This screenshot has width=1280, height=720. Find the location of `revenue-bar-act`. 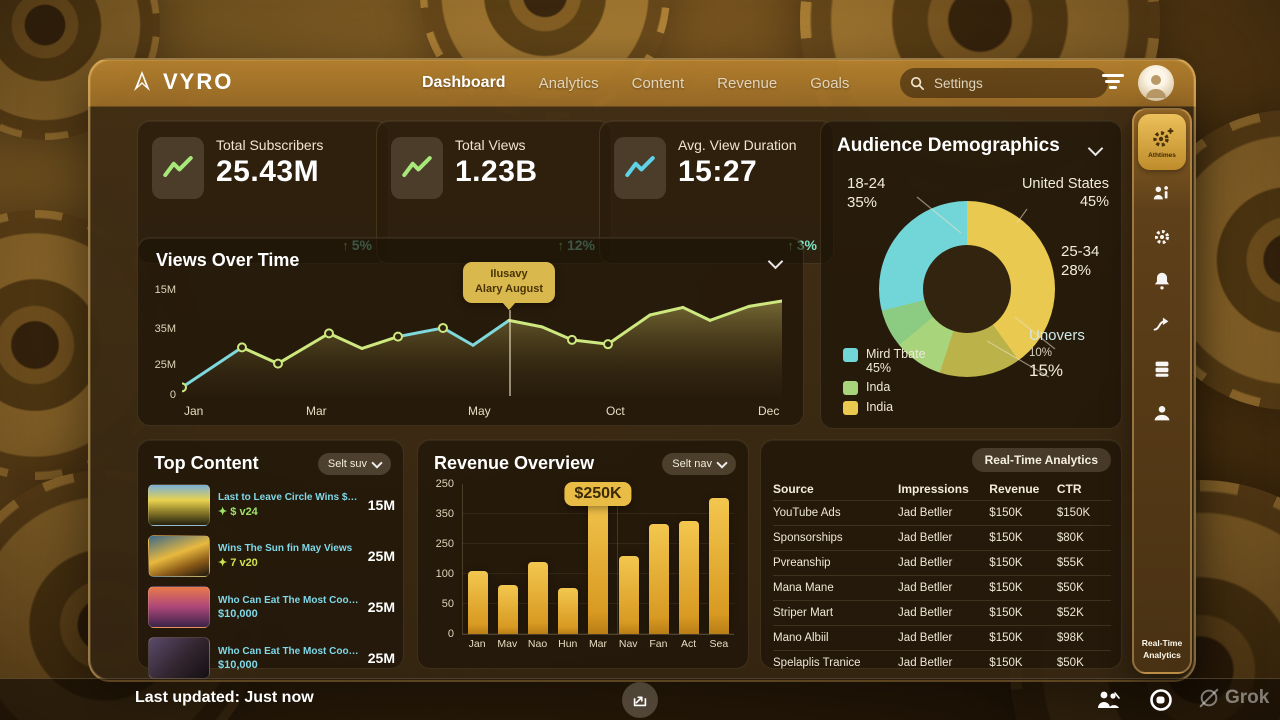

revenue-bar-act is located at coordinates (688, 577).